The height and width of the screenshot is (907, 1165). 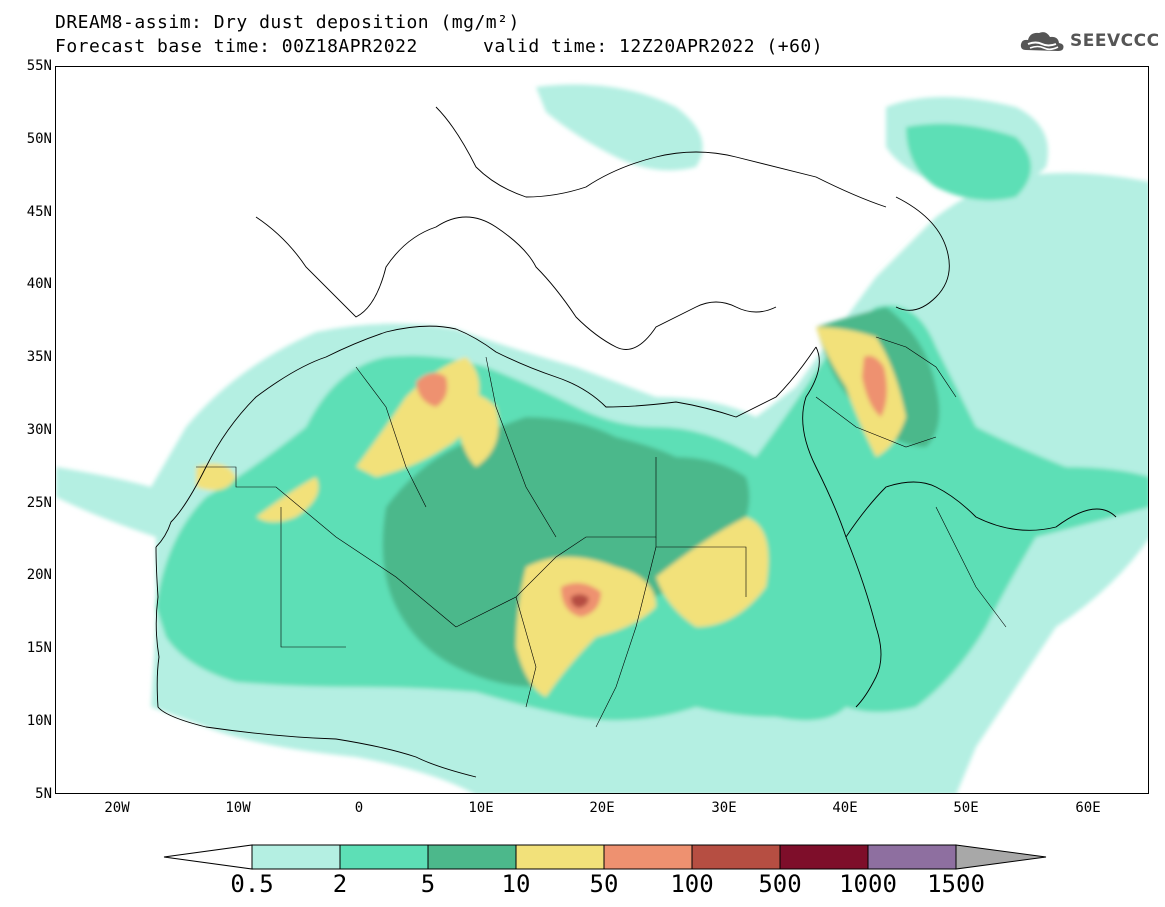 What do you see at coordinates (602, 808) in the screenshot?
I see `lon-label-20e: 20E` at bounding box center [602, 808].